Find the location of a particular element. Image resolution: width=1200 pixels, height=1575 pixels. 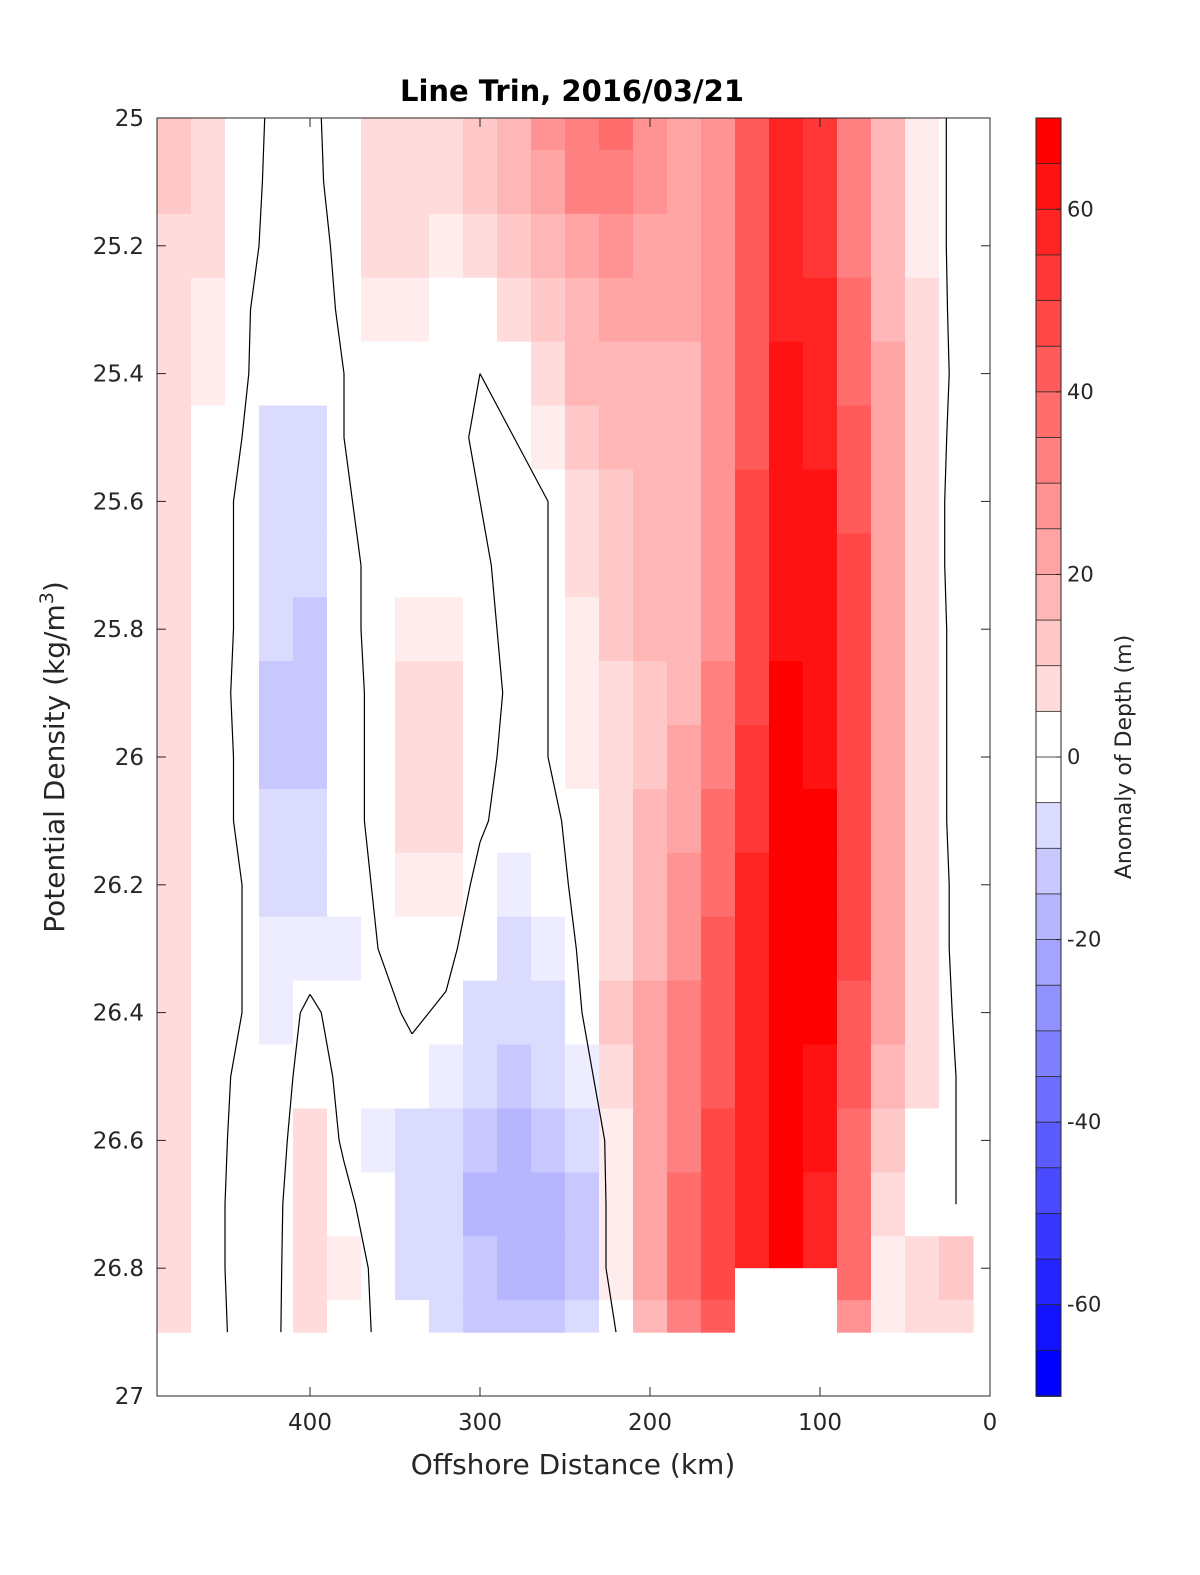

x-tick-label: 0 is located at coordinates (990, 1423).